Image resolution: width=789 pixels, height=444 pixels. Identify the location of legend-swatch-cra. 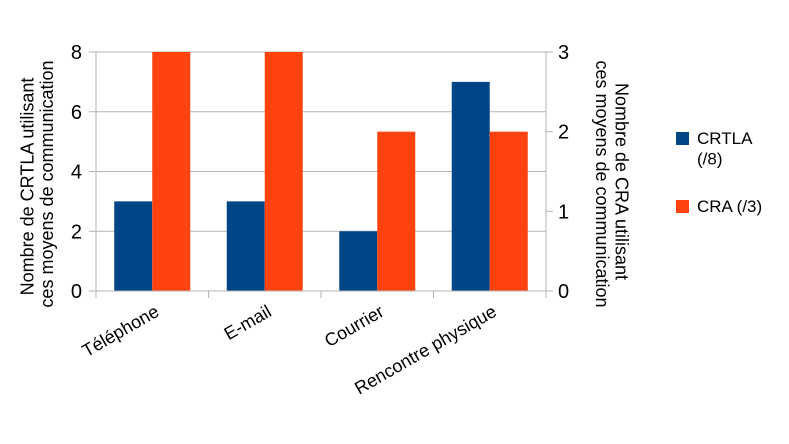
(682, 206).